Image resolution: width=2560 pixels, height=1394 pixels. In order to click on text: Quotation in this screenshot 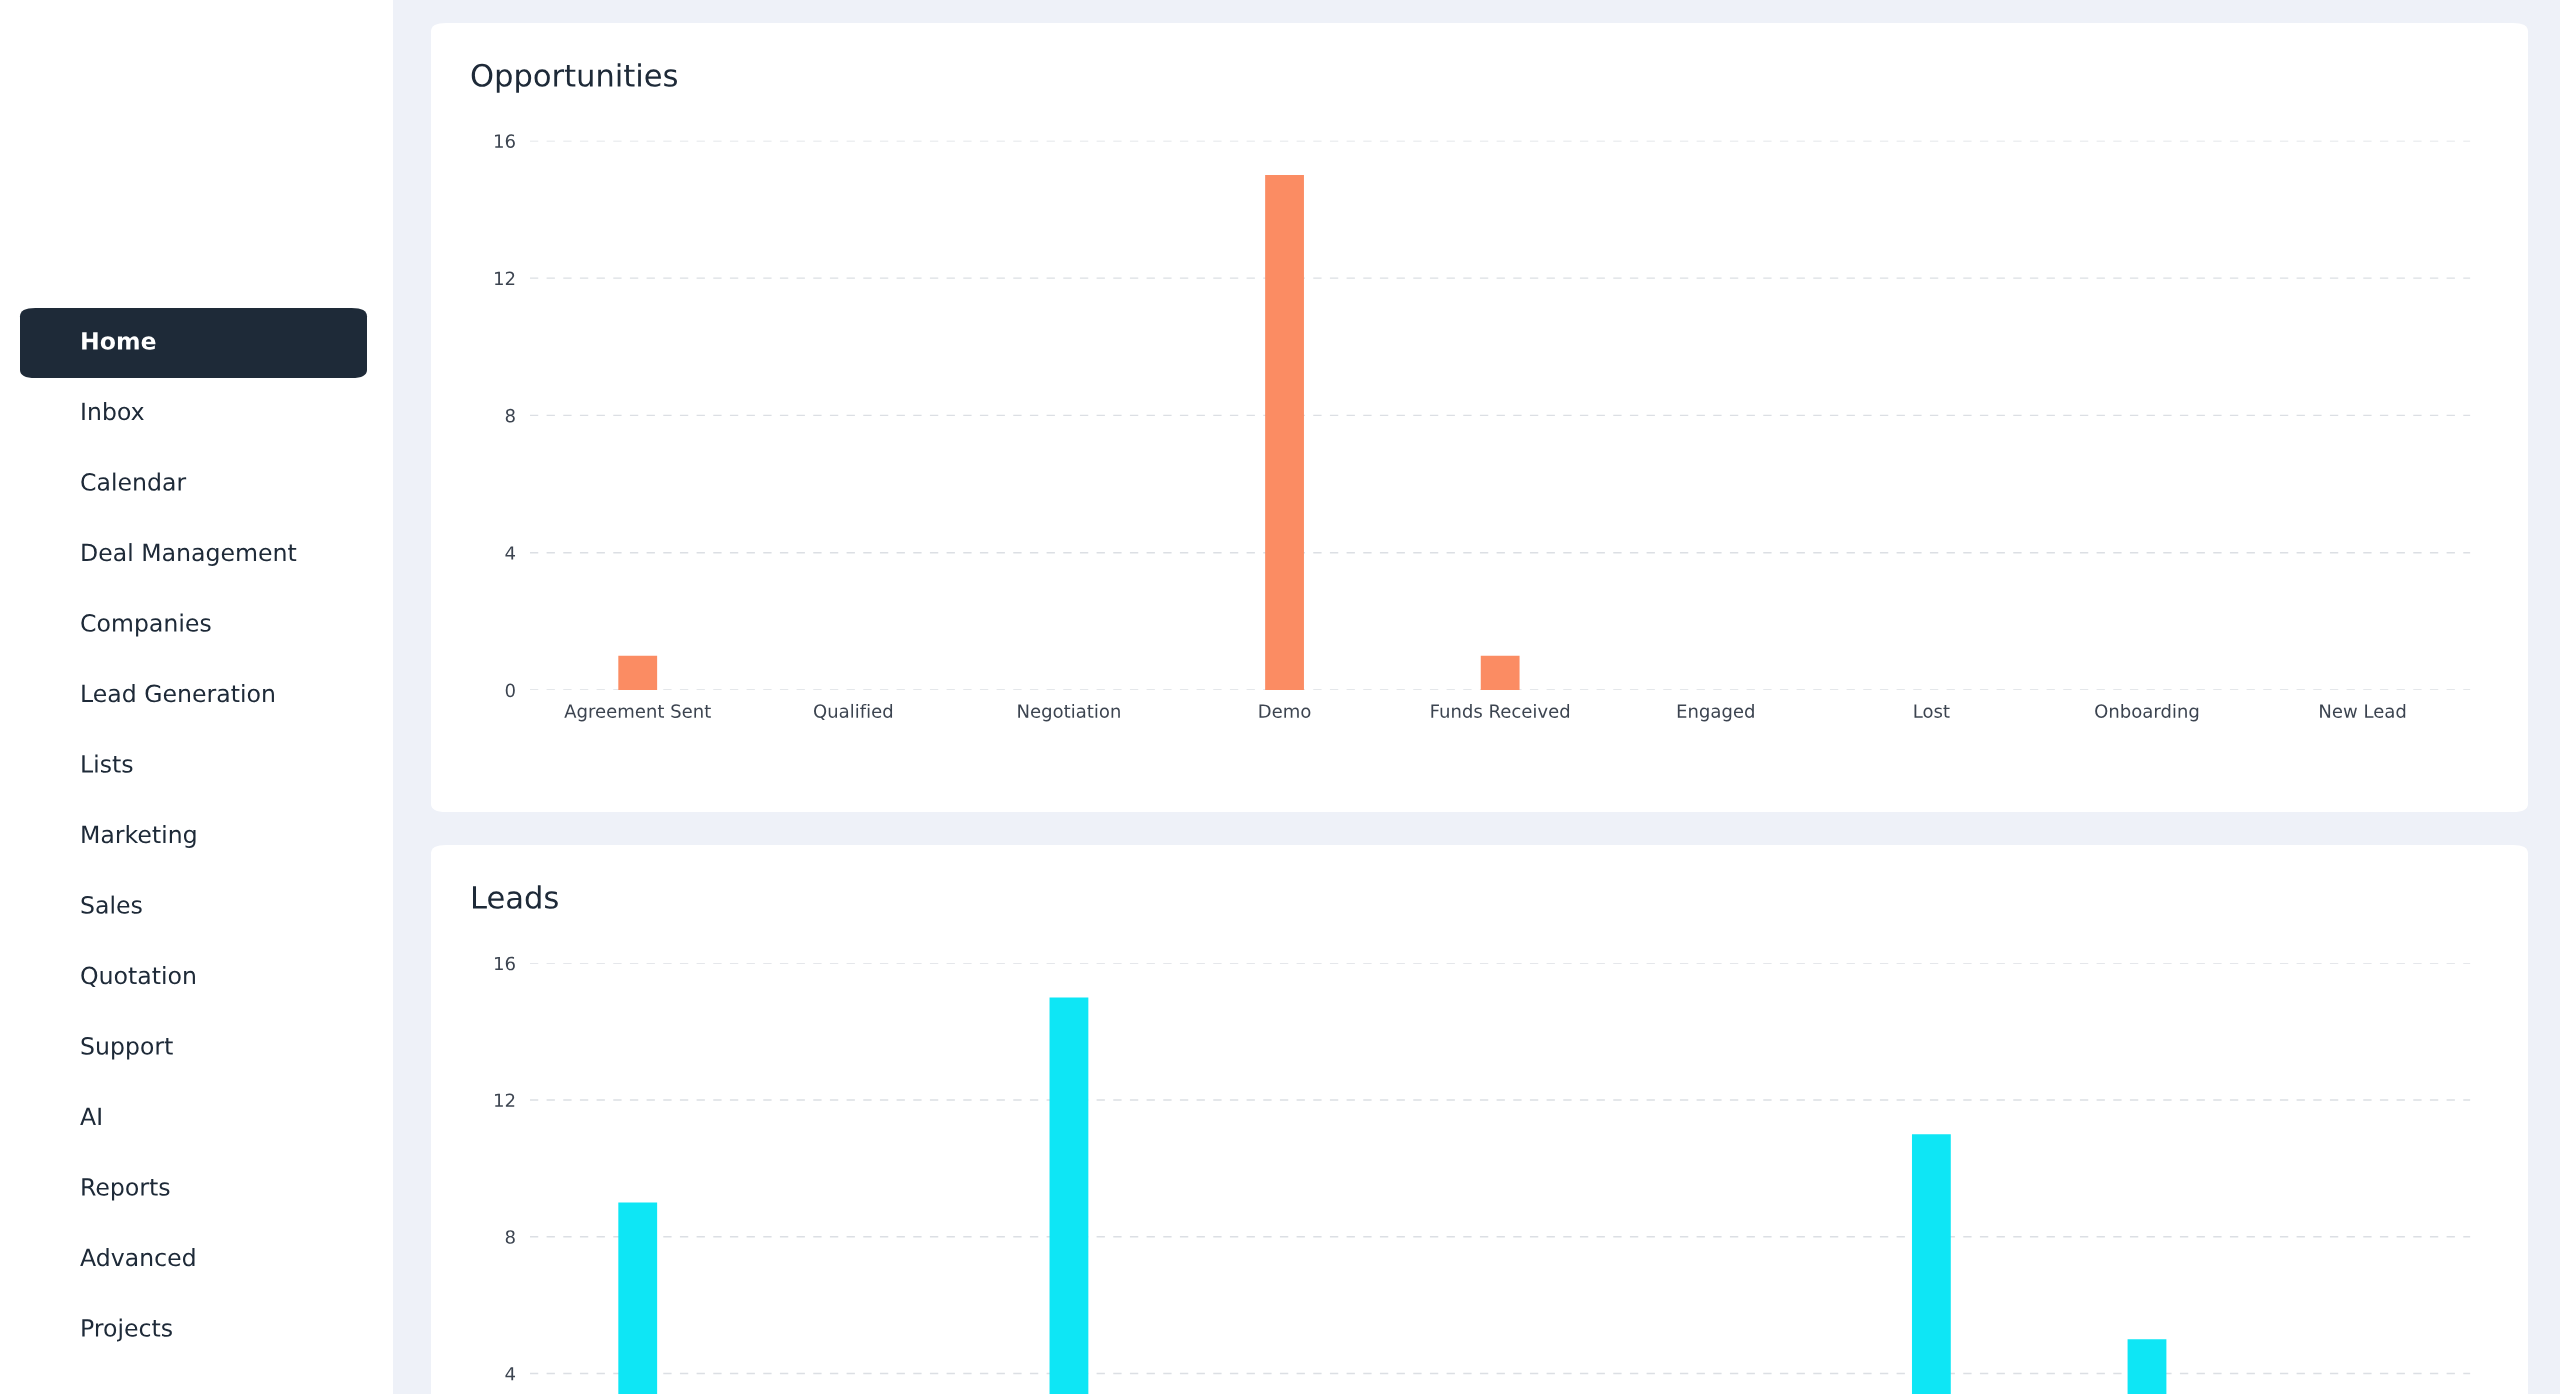, I will do `click(138, 977)`.